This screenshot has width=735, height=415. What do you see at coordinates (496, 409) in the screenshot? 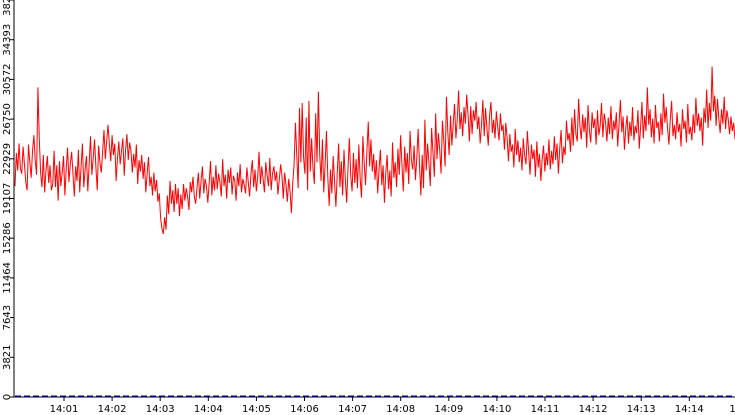
I see `x-tick-label: 14:10` at bounding box center [496, 409].